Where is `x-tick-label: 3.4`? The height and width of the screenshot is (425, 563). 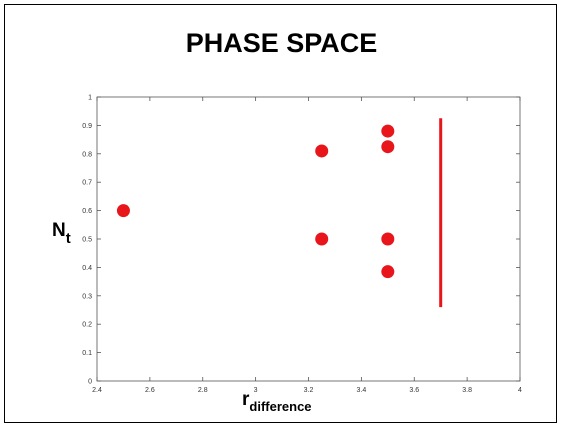 x-tick-label: 3.4 is located at coordinates (362, 390).